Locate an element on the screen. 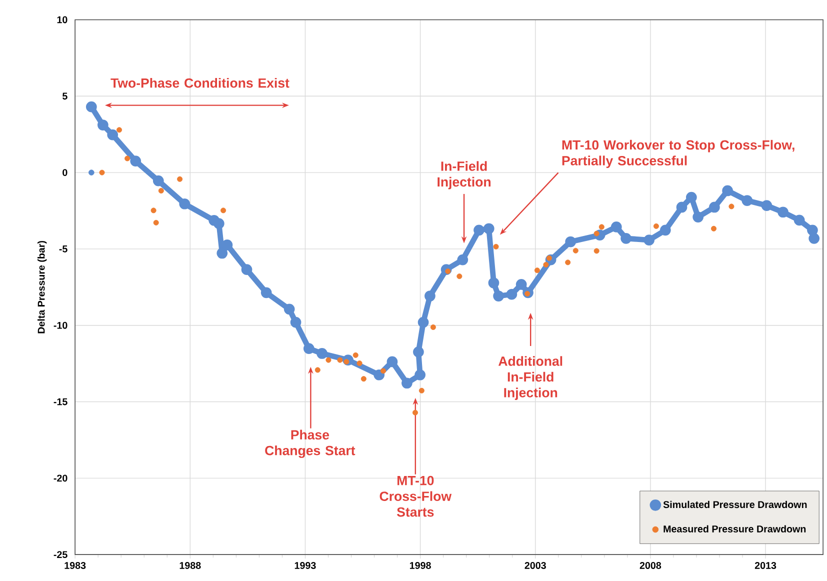  x-tick-label: 1983 is located at coordinates (75, 565).